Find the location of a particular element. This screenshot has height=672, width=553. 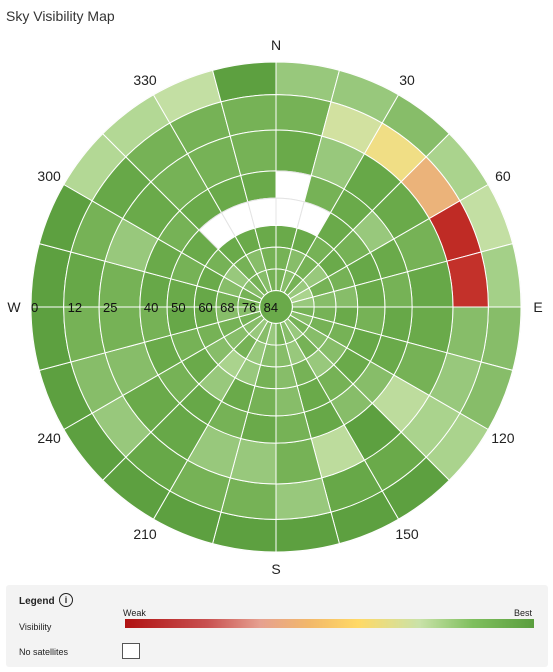

elevation-tick-label: 68 is located at coordinates (227, 307).